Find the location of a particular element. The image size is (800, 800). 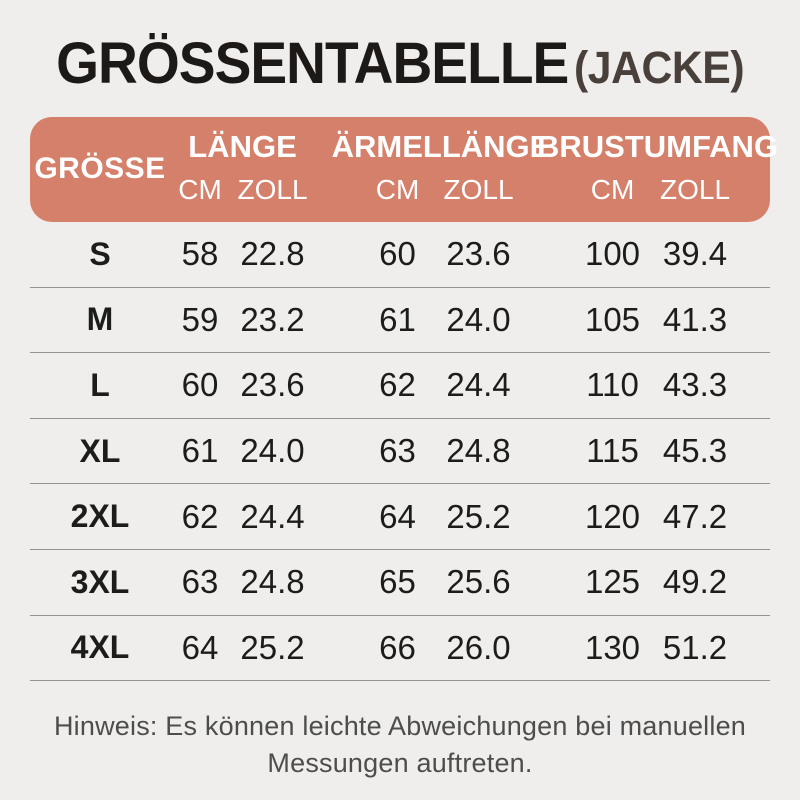

value-cell: 43.3 is located at coordinates (695, 385).